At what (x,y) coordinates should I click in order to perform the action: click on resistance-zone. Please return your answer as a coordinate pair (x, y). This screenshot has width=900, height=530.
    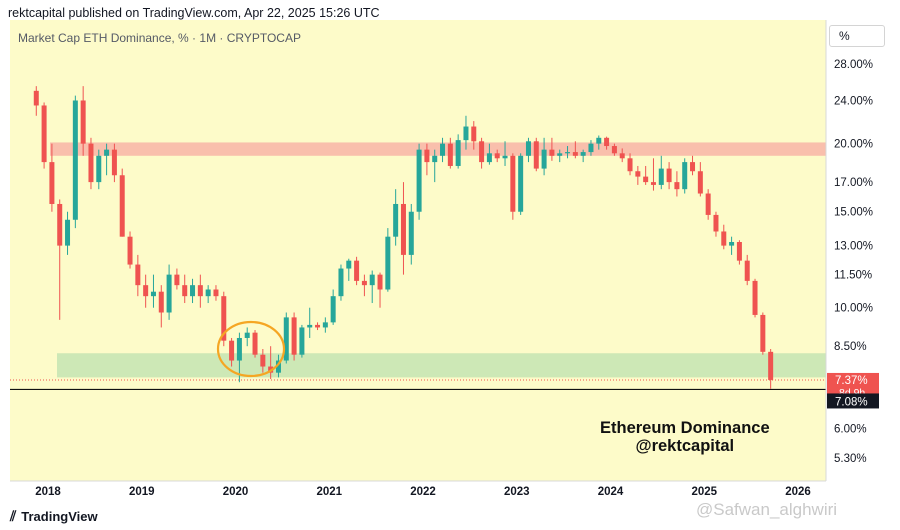
    Looking at the image, I should click on (438, 149).